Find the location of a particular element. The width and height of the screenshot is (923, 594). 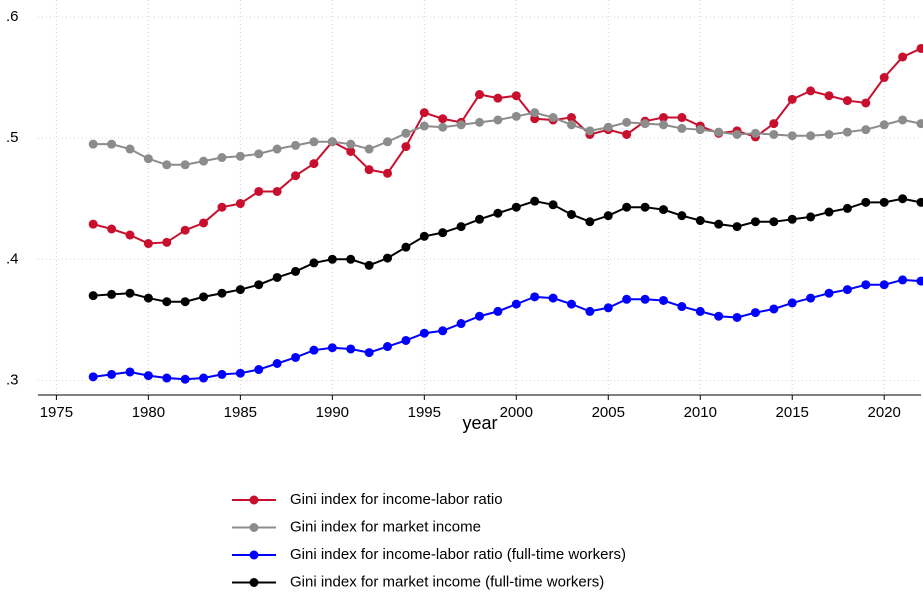

x-tick-label: 2010 is located at coordinates (700, 412).